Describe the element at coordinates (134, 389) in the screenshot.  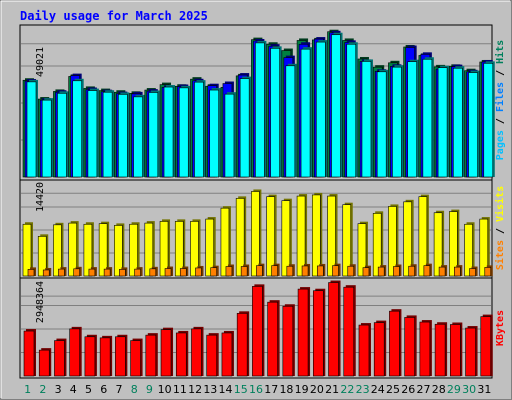
I see `x-tick-label-8: 8` at that location.